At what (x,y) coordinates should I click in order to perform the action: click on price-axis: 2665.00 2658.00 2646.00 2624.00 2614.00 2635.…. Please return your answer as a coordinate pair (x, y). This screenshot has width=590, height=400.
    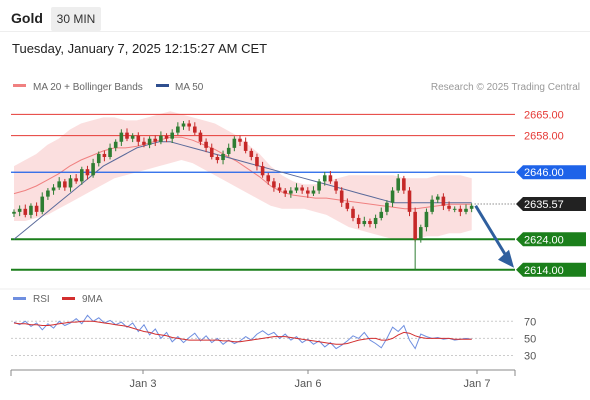
    Looking at the image, I should click on (530, 193).